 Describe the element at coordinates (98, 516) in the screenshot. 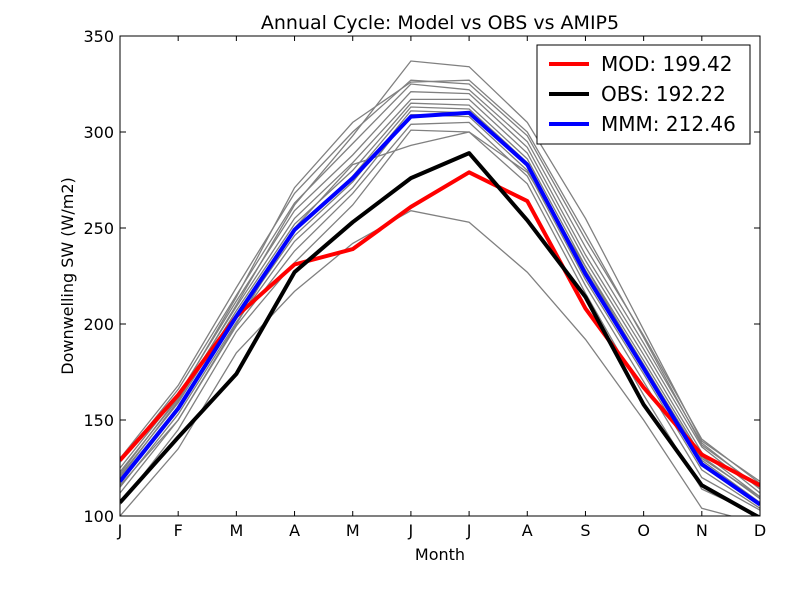

I see `y-tick-label: 100` at that location.